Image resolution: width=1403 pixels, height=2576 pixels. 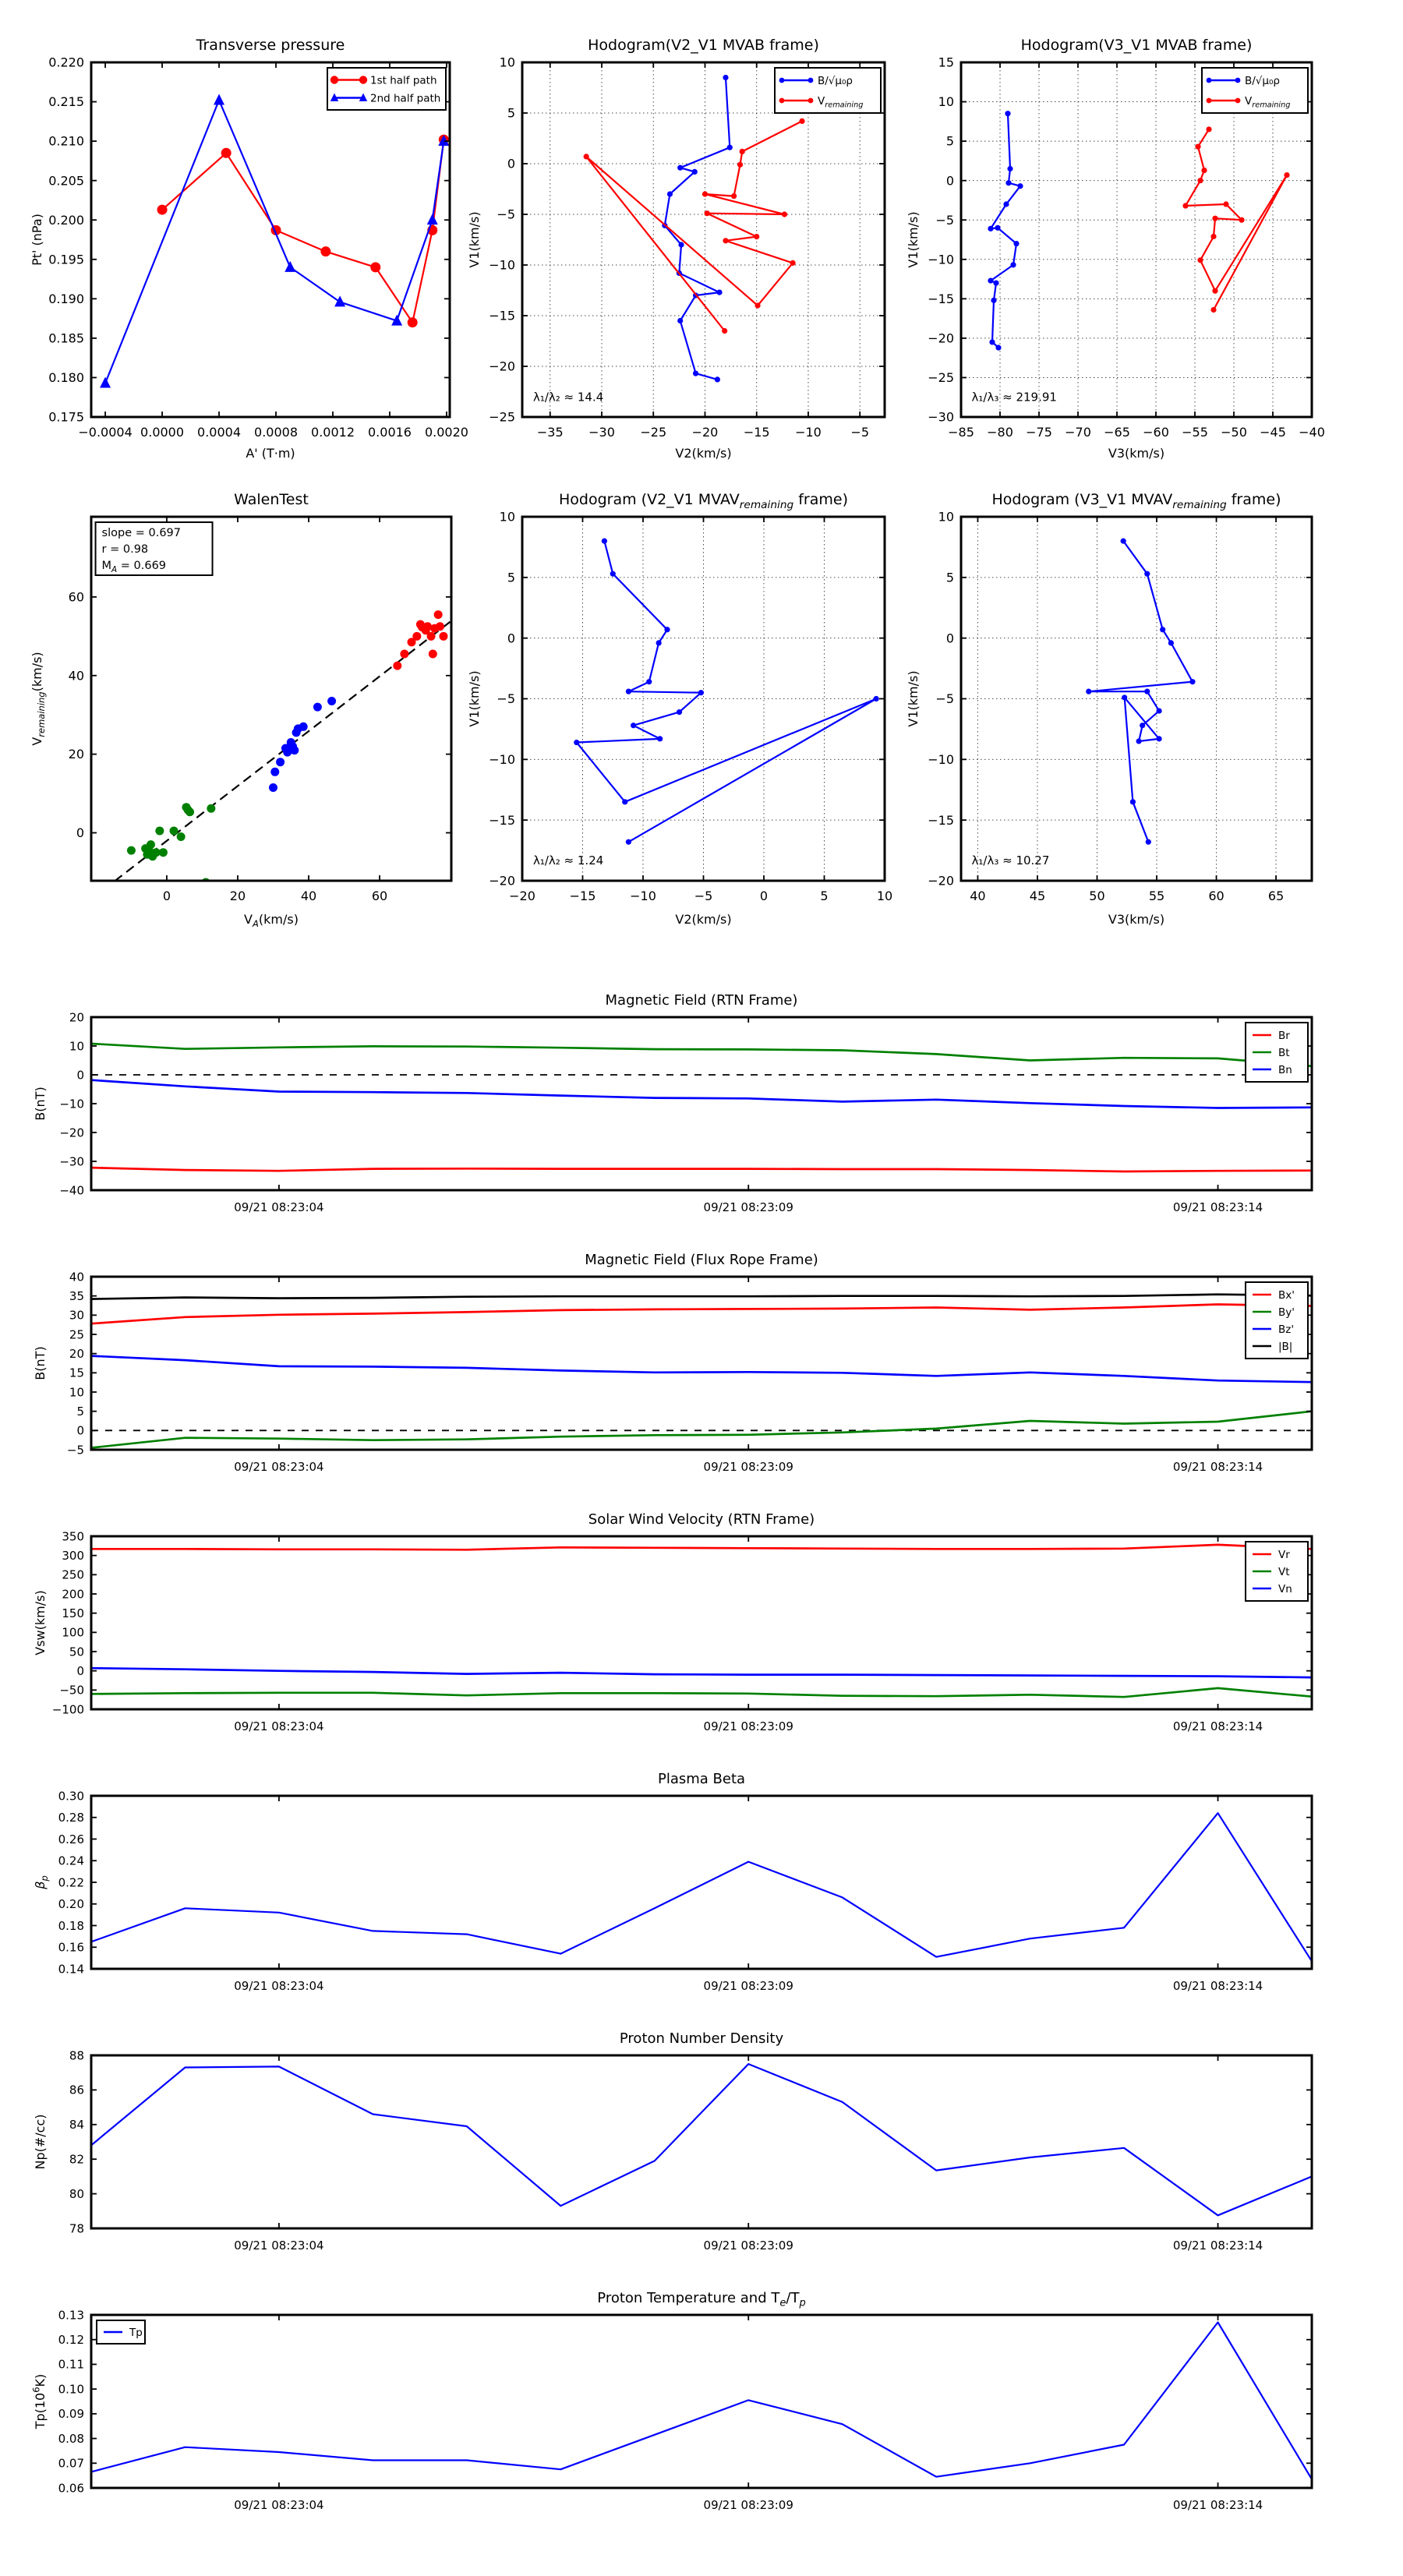 What do you see at coordinates (1136, 919) in the screenshot?
I see `x-axis-label: V3(km/s)` at bounding box center [1136, 919].